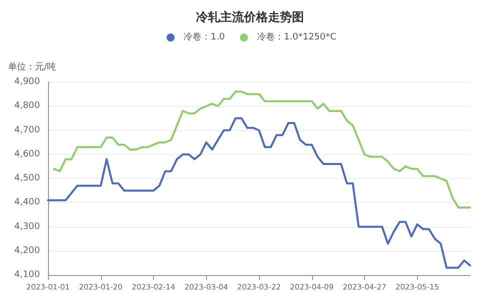 This screenshot has width=500, height=300. I want to click on legend-label: 冷卷：1.0*1250*C, so click(296, 37).